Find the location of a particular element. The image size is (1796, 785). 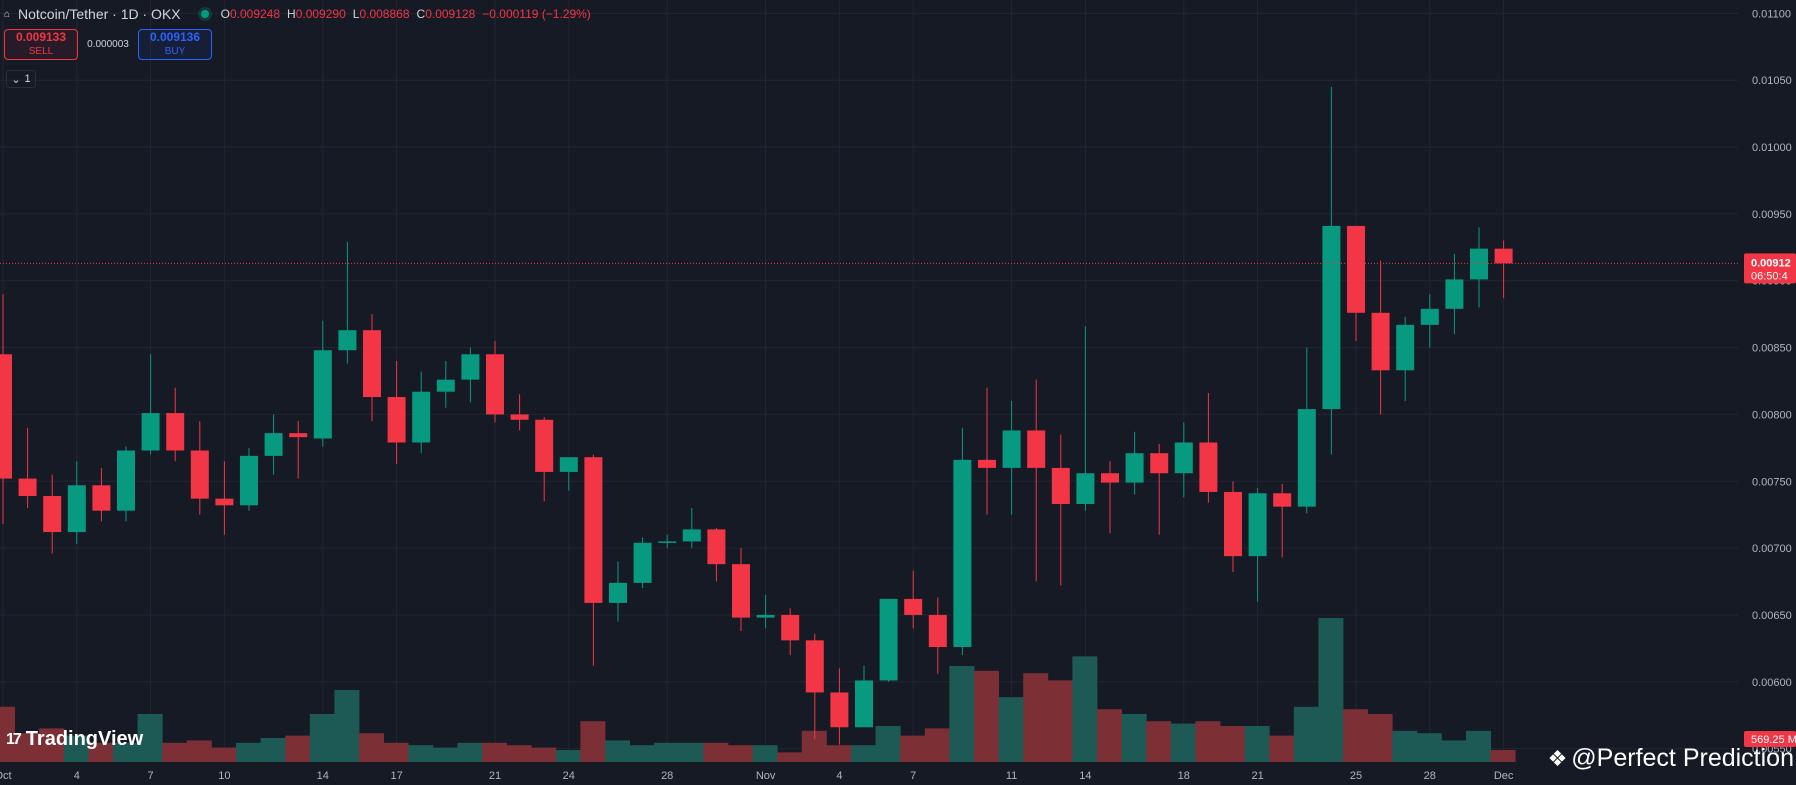

buy-label: BUY is located at coordinates (175, 51).